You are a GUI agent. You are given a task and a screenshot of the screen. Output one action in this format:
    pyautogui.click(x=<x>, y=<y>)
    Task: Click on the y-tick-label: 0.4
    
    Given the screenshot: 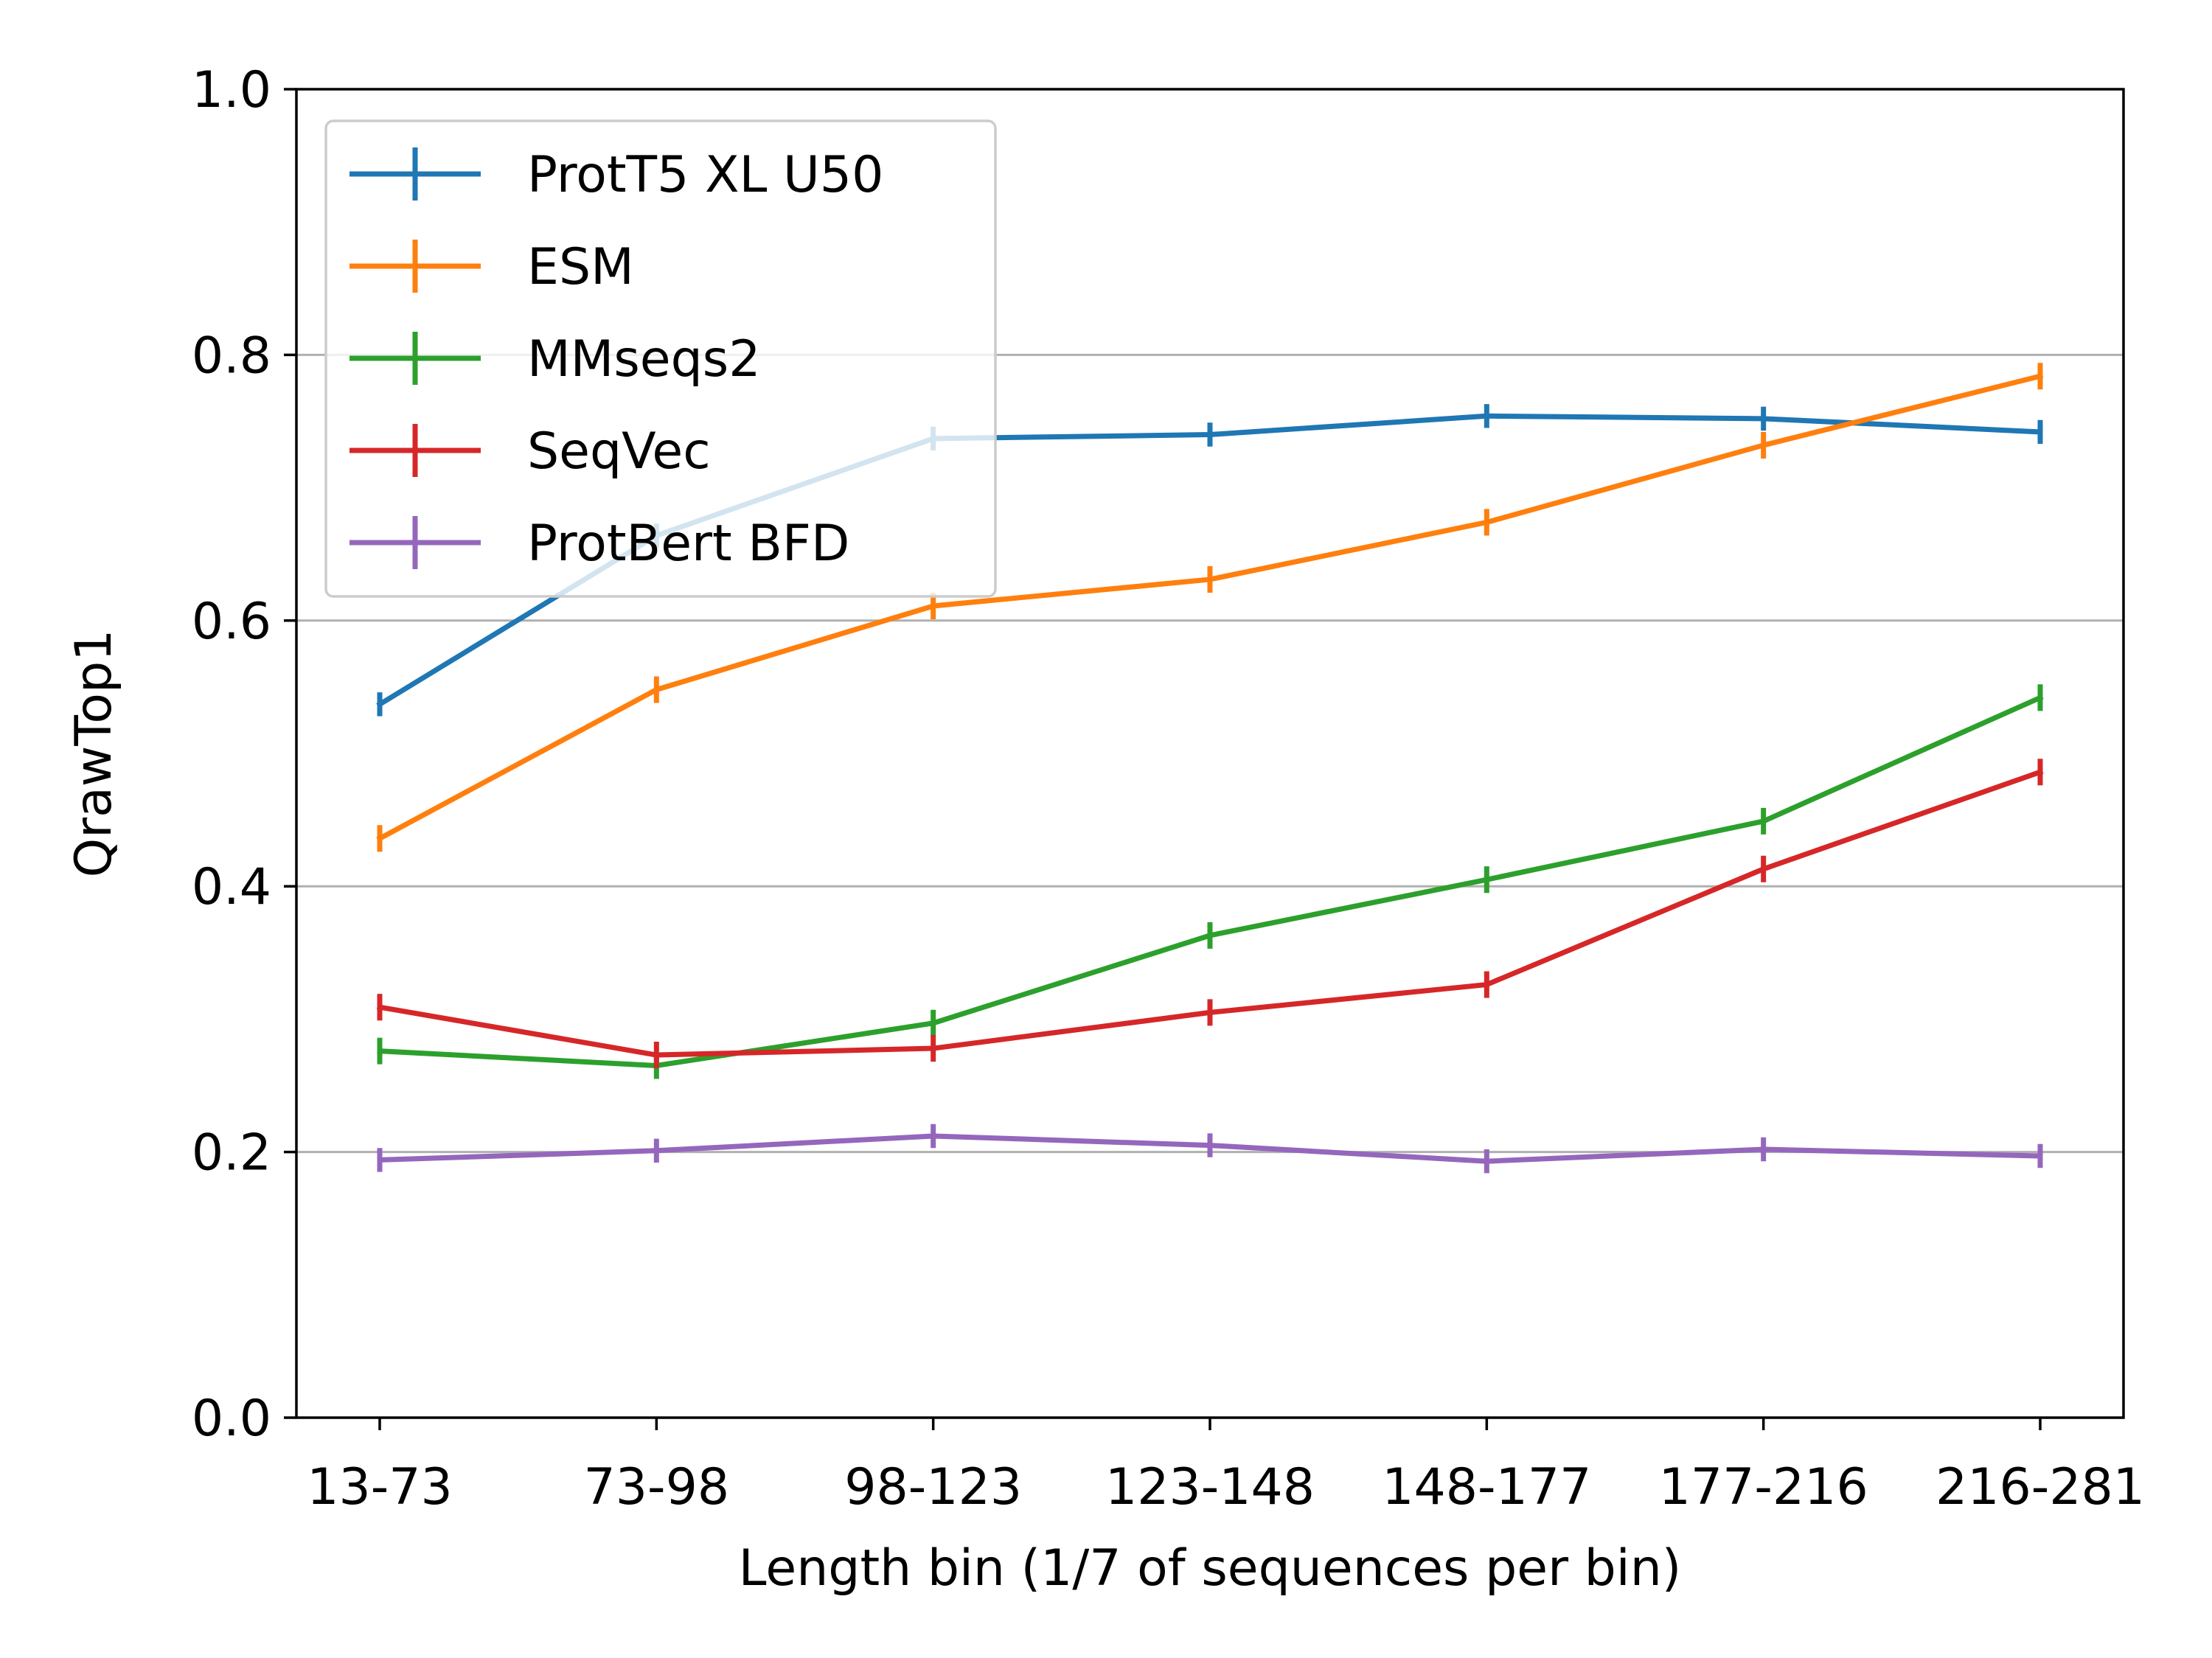 What is the action you would take?
    pyautogui.click(x=231, y=887)
    